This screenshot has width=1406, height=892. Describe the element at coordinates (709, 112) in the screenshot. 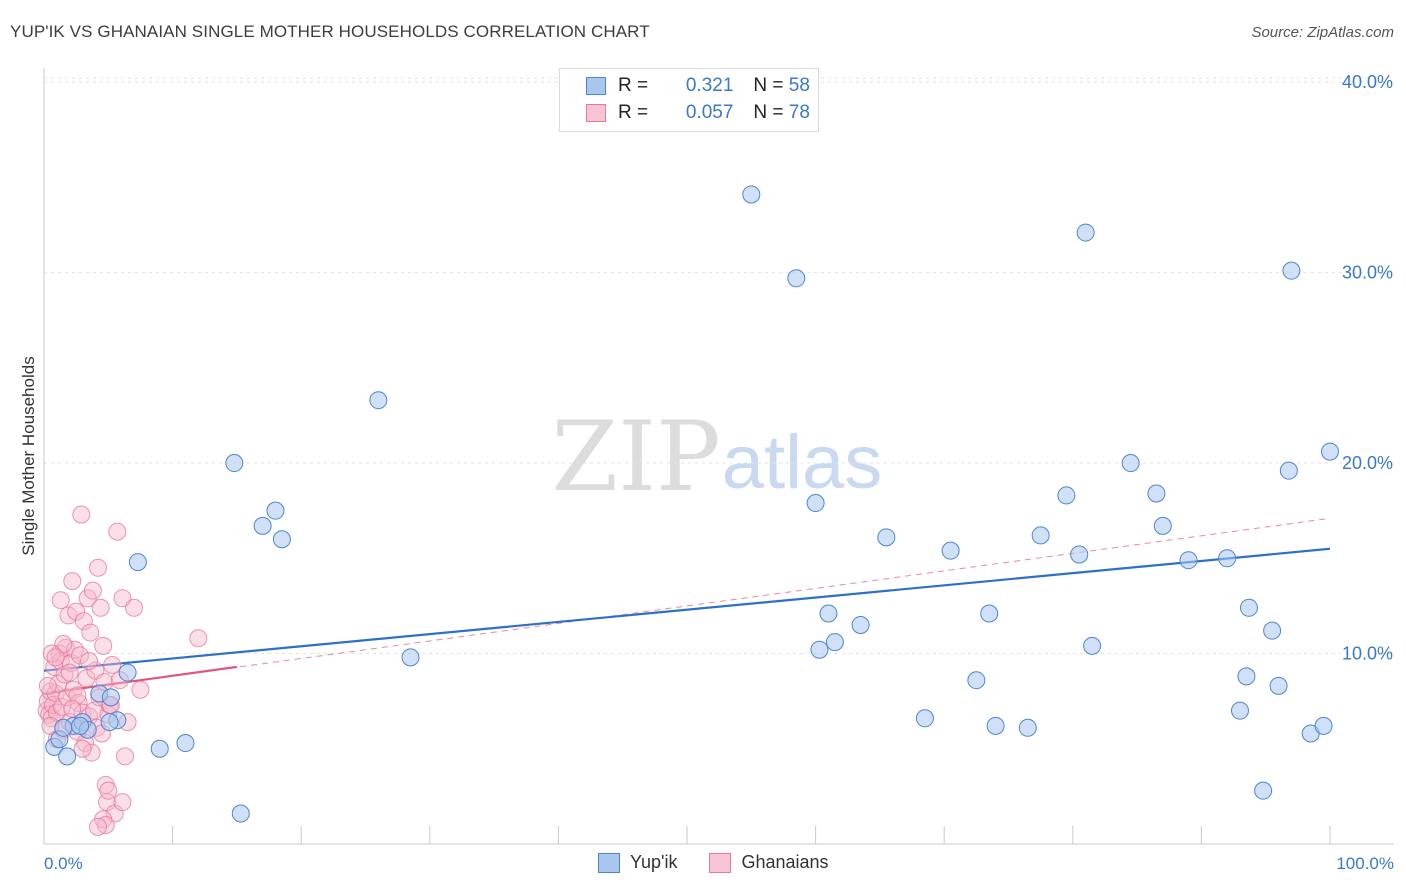

I see `legend-r-ghanaians: 0.057` at that location.